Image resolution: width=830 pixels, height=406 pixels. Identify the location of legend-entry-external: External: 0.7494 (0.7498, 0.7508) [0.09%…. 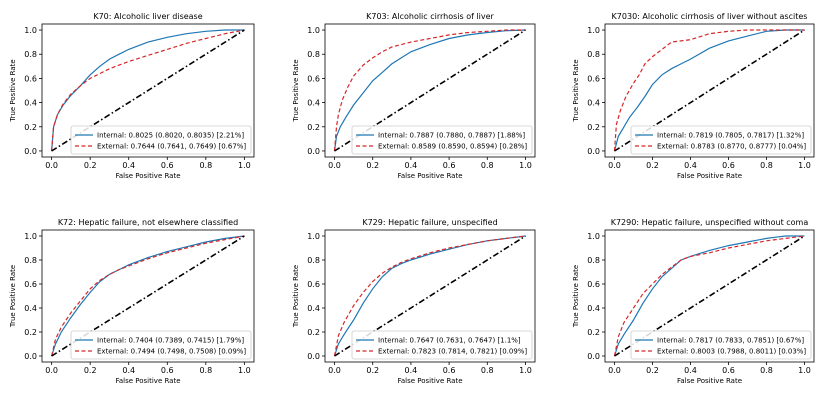
(171, 352).